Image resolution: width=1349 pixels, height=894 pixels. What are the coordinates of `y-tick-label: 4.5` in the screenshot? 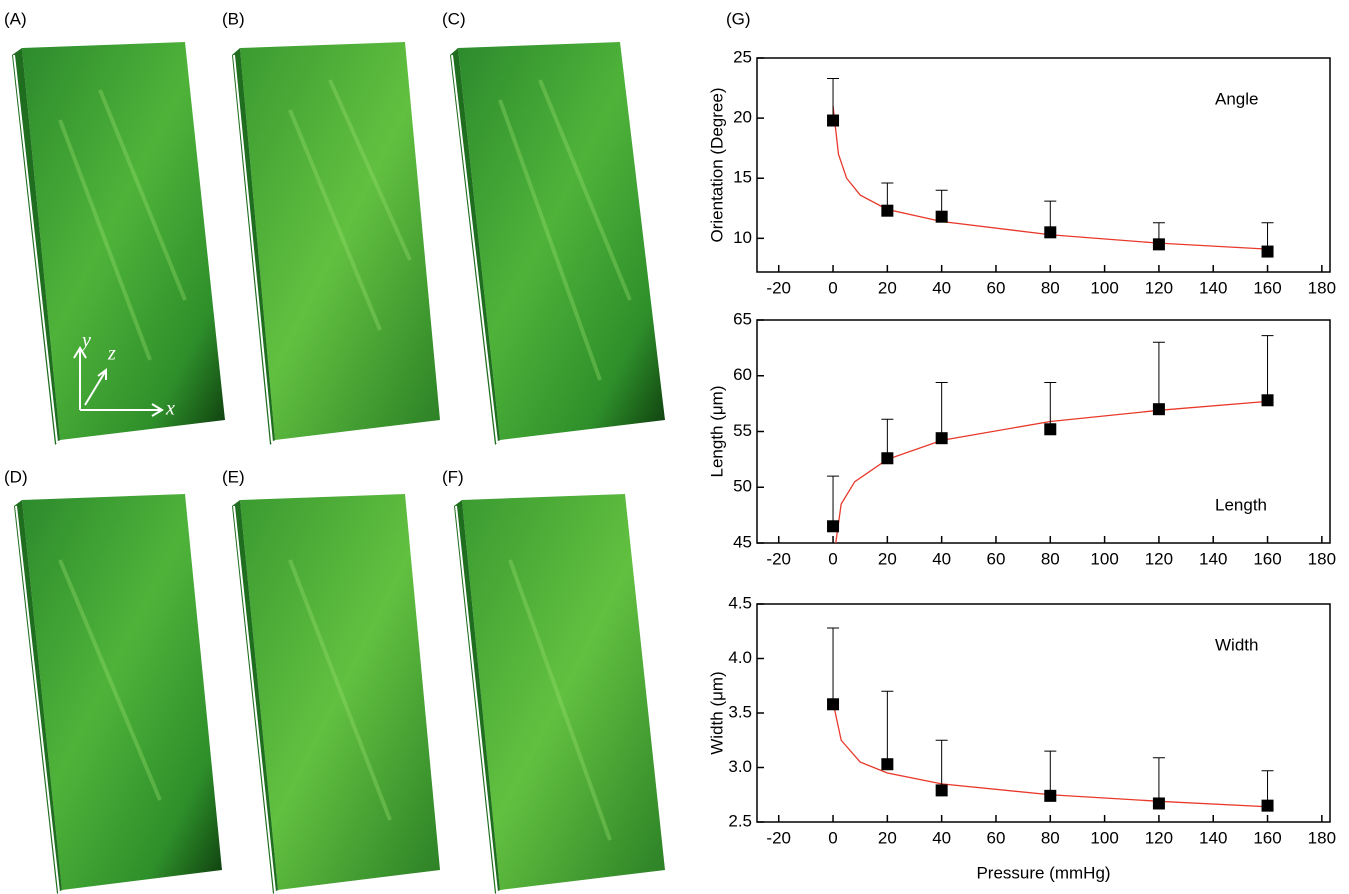 It's located at (740, 602).